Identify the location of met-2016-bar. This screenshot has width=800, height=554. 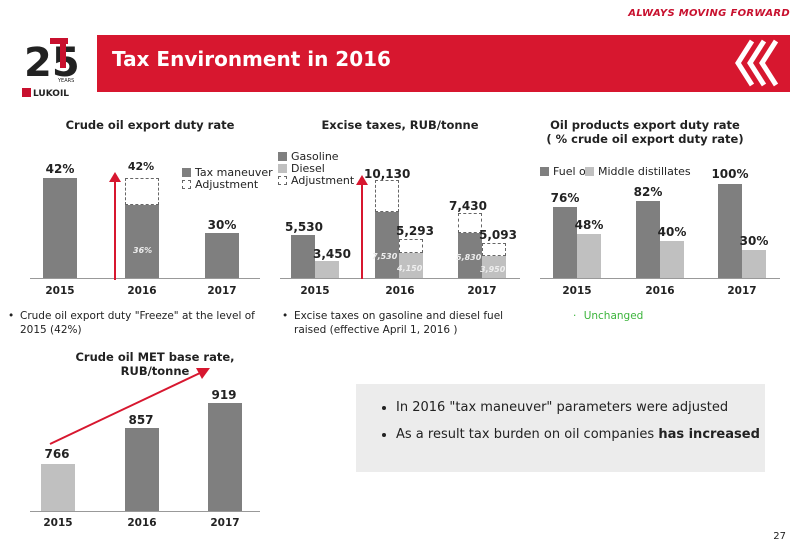
(142, 469).